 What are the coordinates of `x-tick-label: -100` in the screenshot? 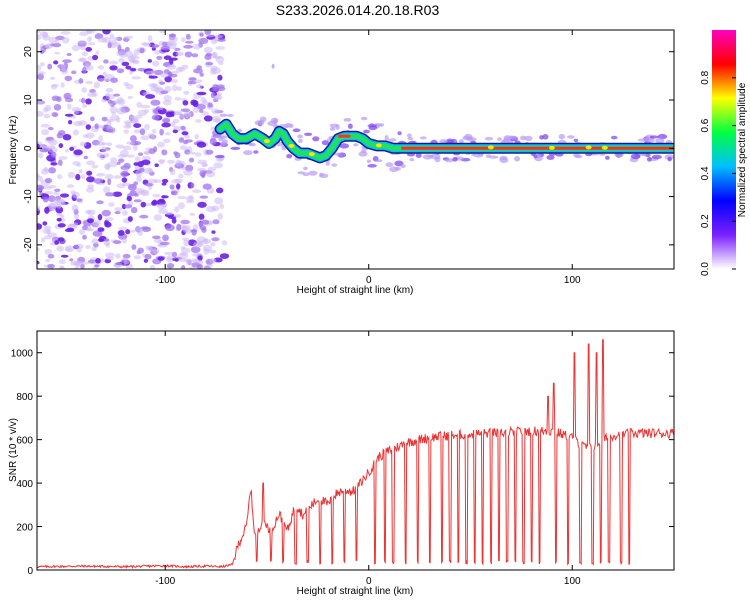 It's located at (165, 280).